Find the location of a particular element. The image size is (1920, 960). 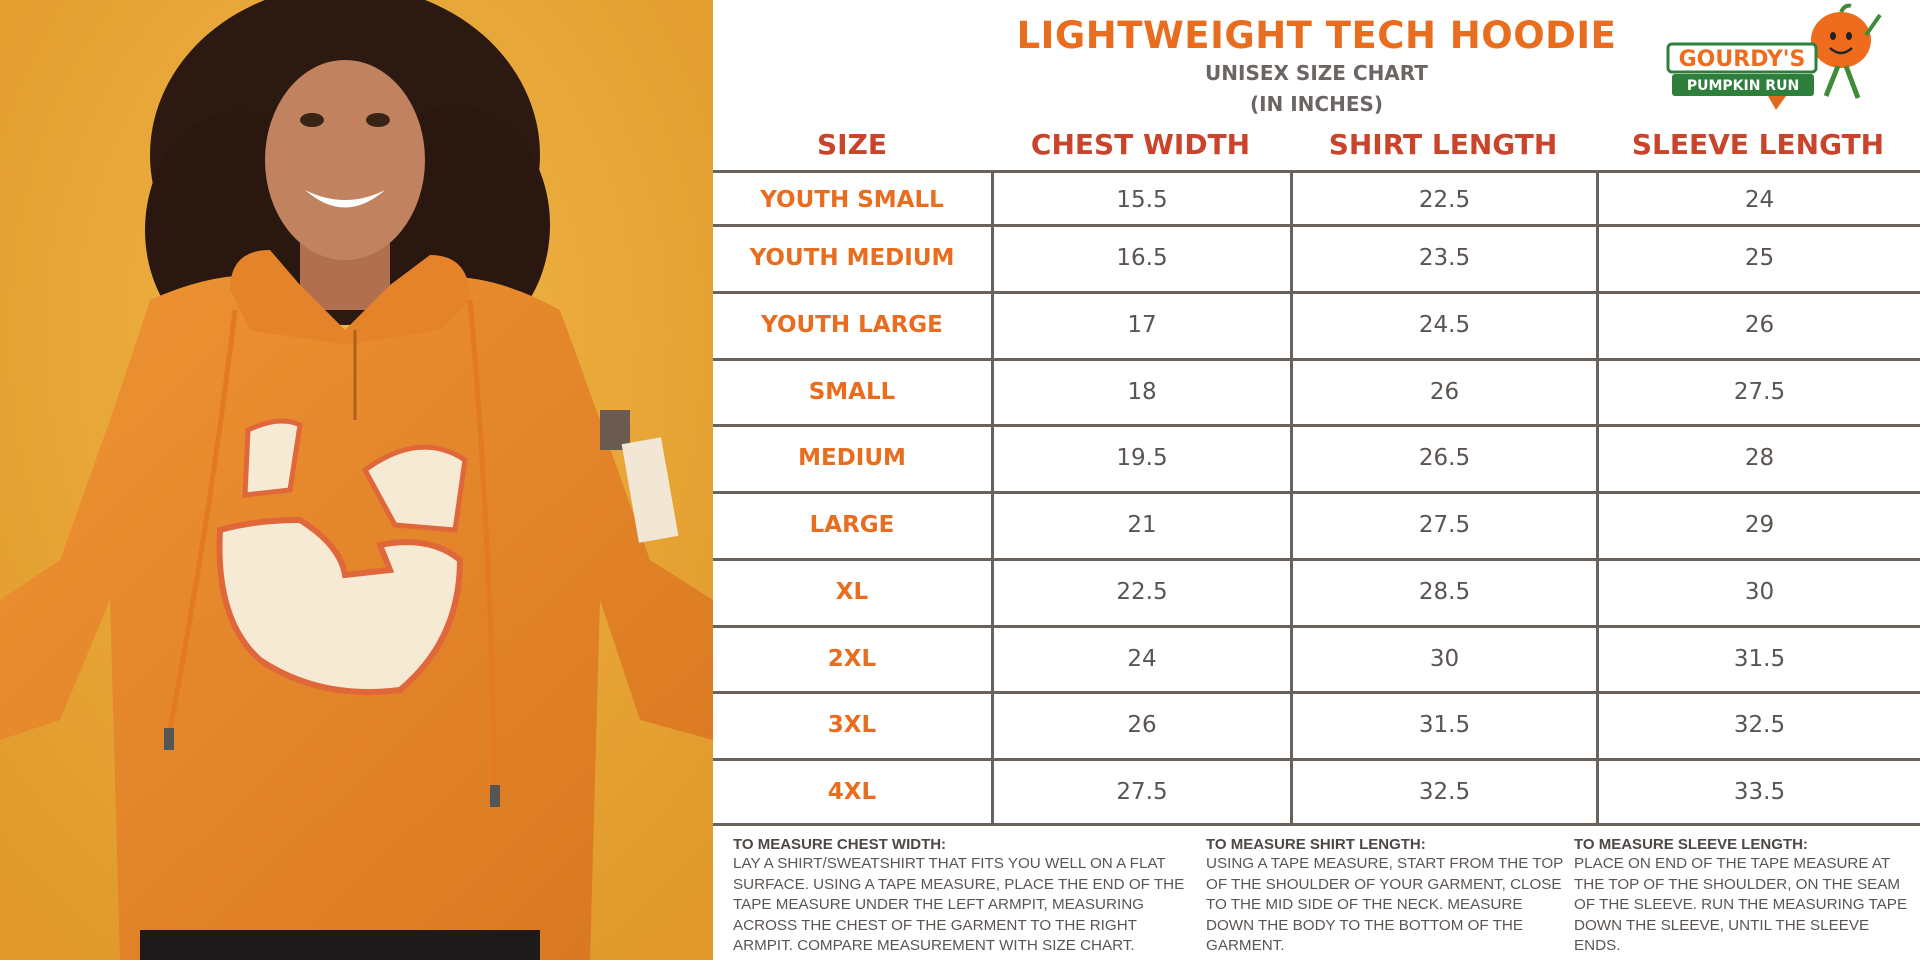

shirt-length-cell: 26 is located at coordinates (1444, 391).